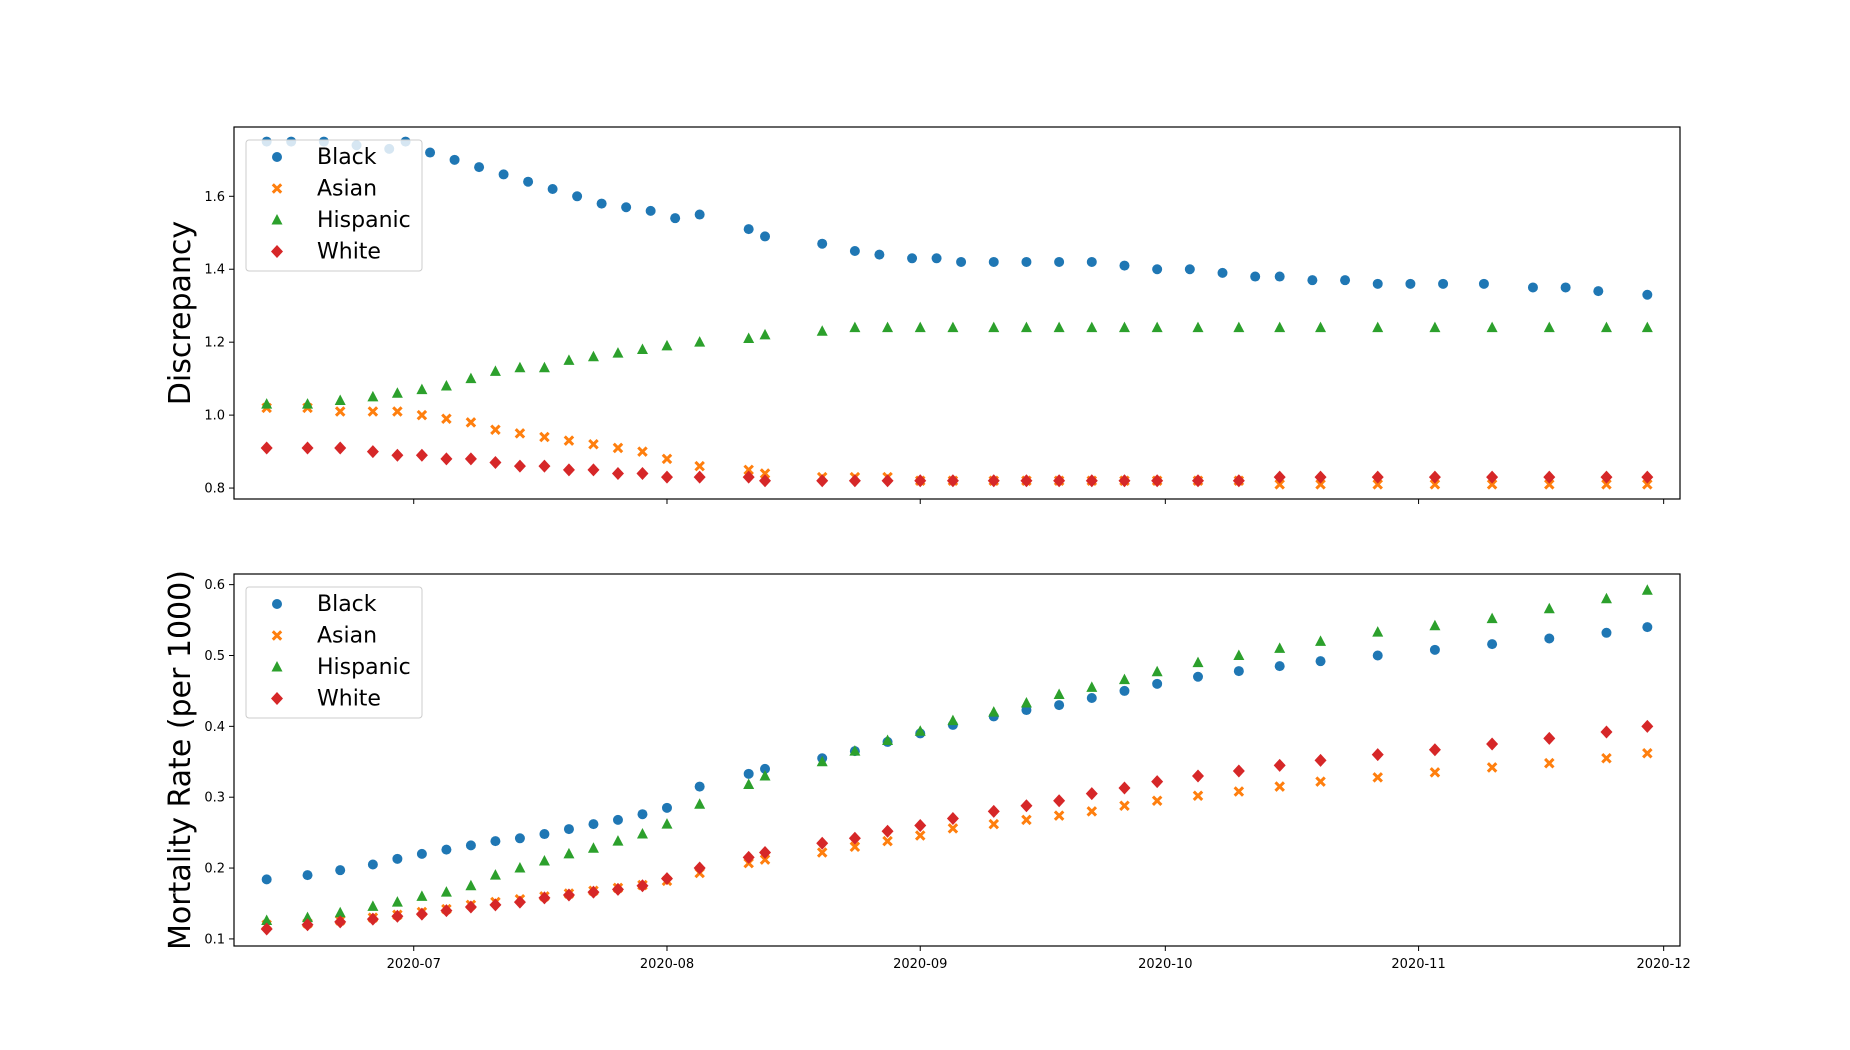  I want to click on mortality-ytick-label: 0.5, so click(214, 656).